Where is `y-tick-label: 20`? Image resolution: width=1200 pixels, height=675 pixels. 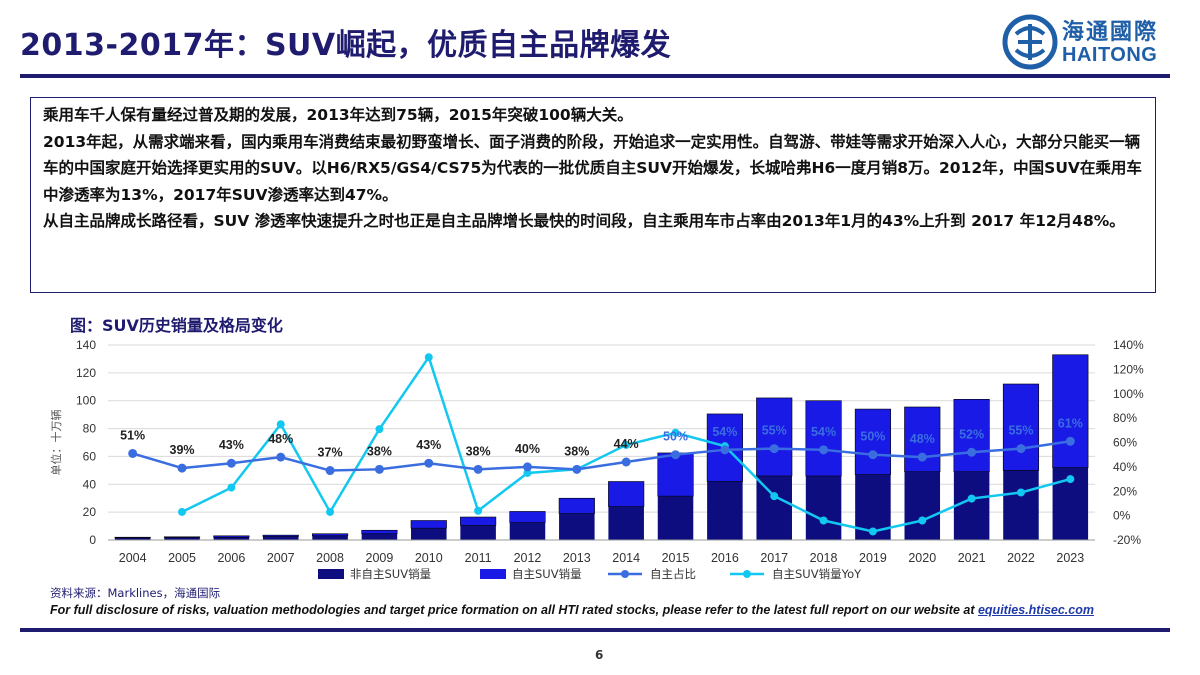 y-tick-label: 20 is located at coordinates (90, 512).